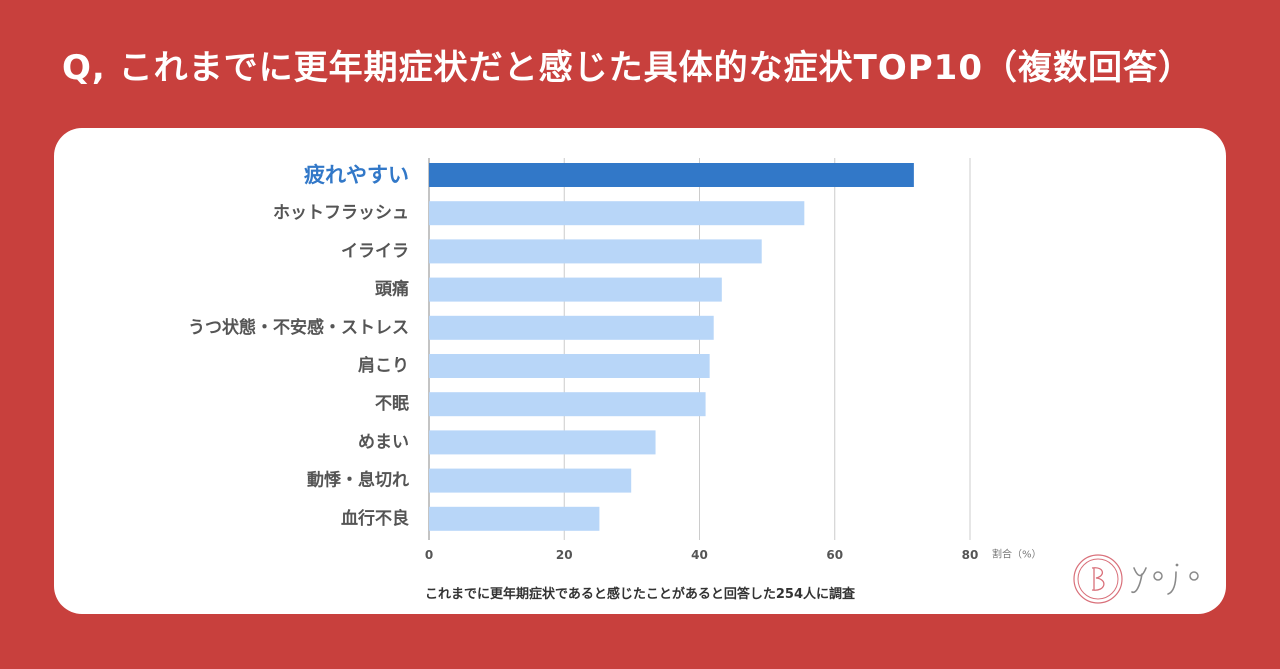 The height and width of the screenshot is (669, 1280). Describe the element at coordinates (834, 555) in the screenshot. I see `x-tick-label: 60` at that location.